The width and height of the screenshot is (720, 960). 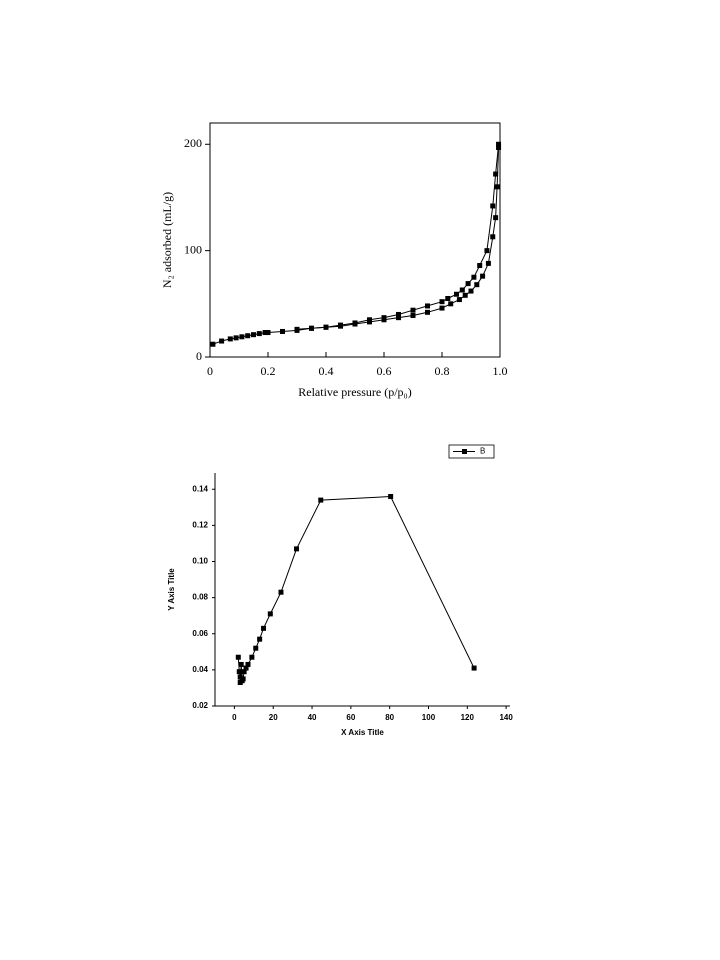 I want to click on y-axis-title: N₂ adsorbed (mL/g), so click(x=167, y=240).